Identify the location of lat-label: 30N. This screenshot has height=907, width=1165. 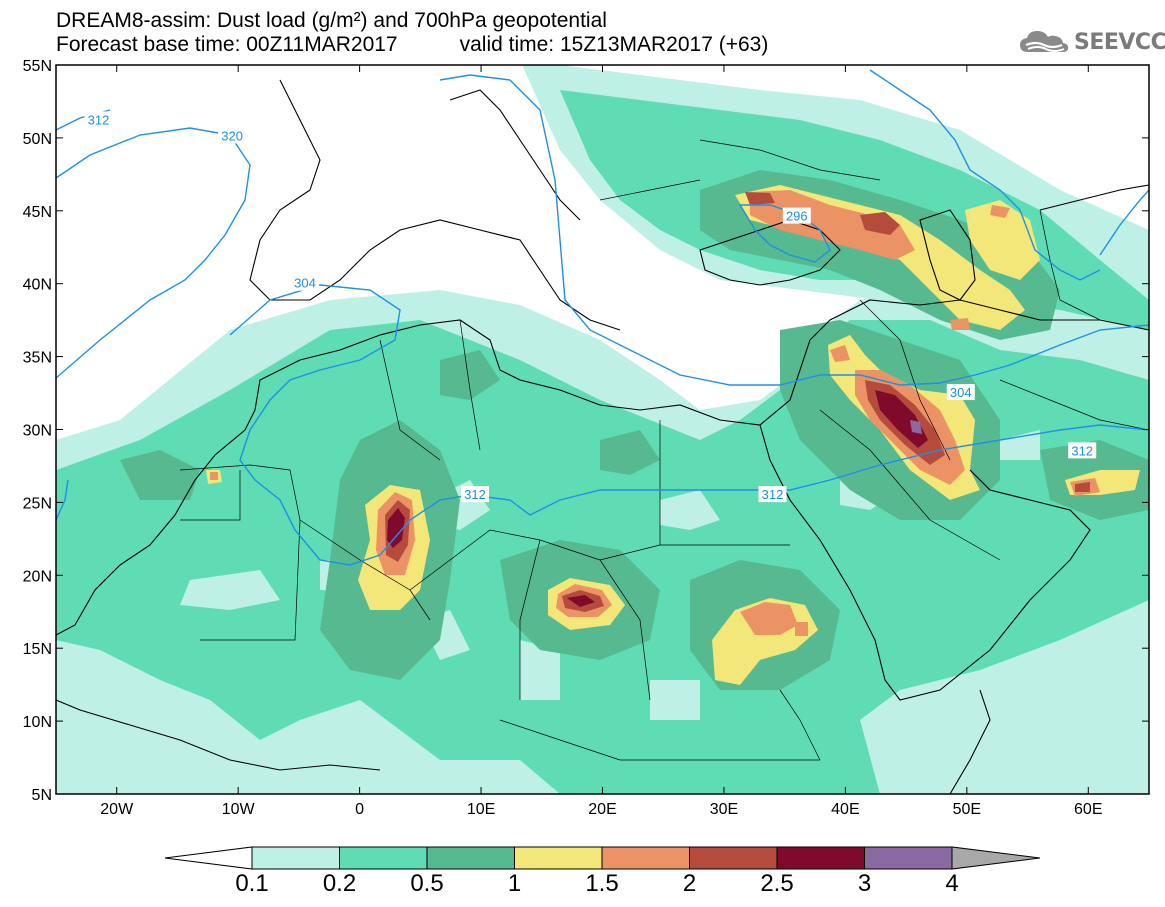
(37, 431).